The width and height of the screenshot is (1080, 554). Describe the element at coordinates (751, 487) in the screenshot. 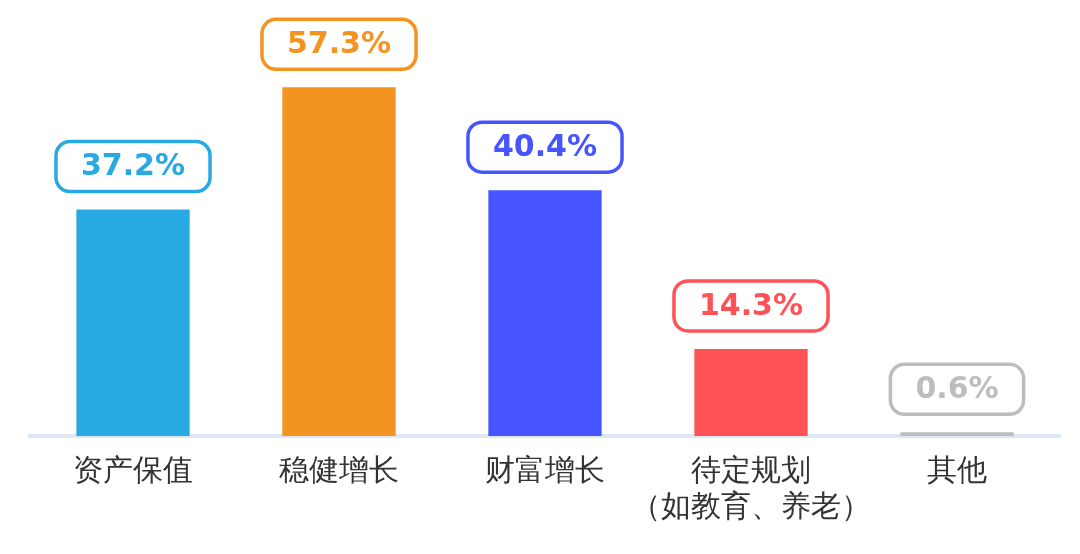

I see `x-tick-label: 待定规划（如教育、养老）` at that location.